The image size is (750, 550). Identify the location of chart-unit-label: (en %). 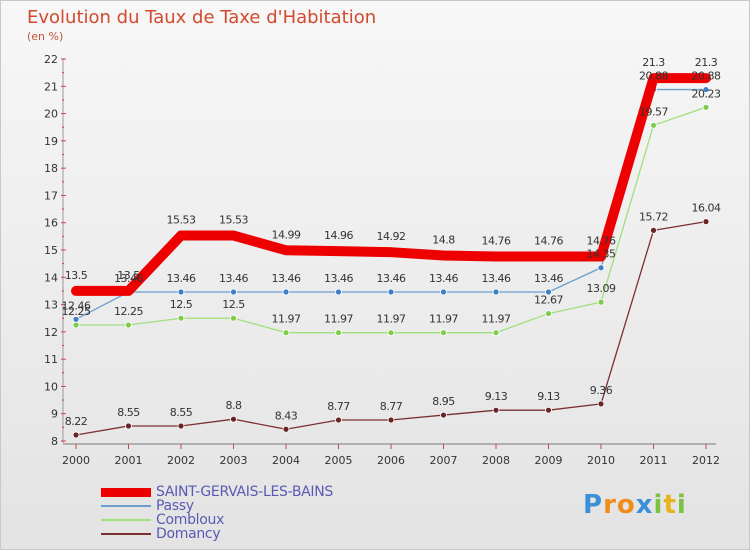
(45, 36).